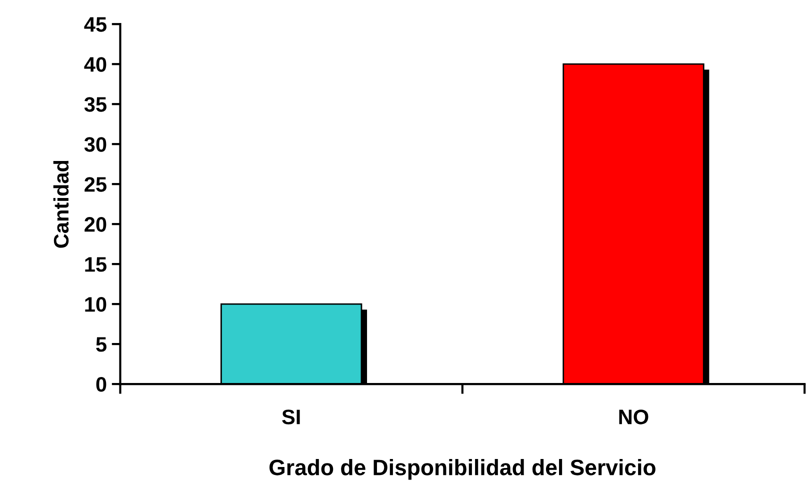 The height and width of the screenshot is (502, 807). I want to click on y-tick-label: 20, so click(95, 224).